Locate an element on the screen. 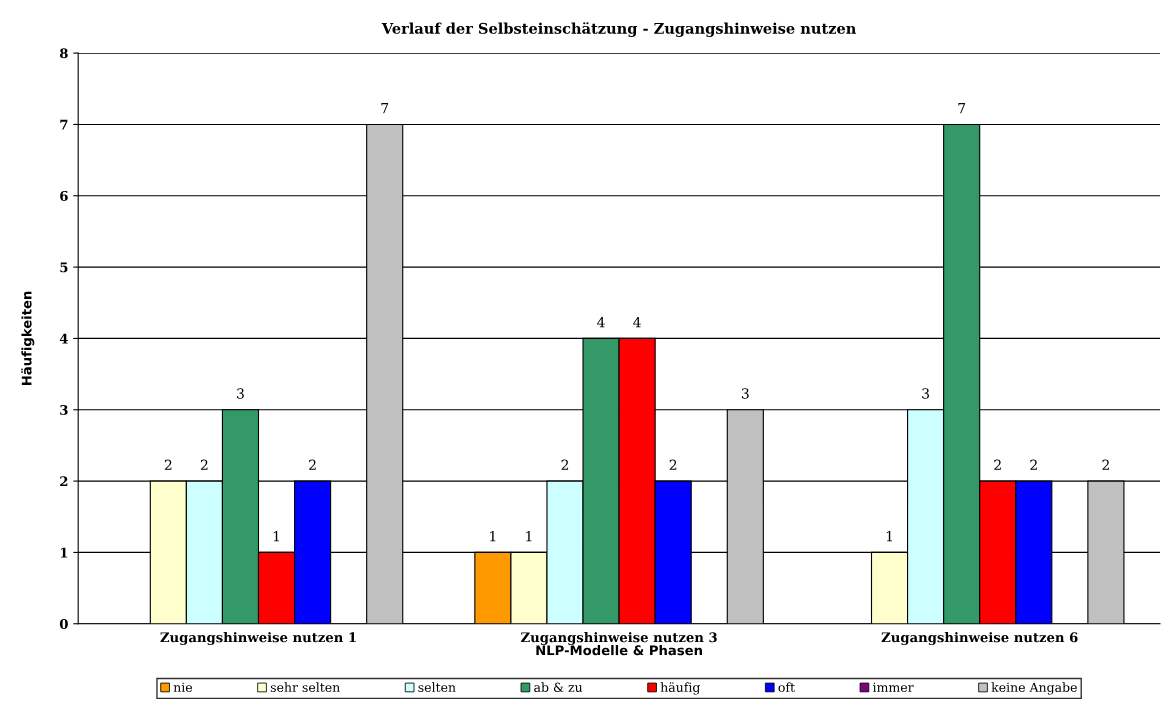 This screenshot has height=708, width=1167. x-tick-label: Zugangshinweise nutzen 6 is located at coordinates (979, 639).